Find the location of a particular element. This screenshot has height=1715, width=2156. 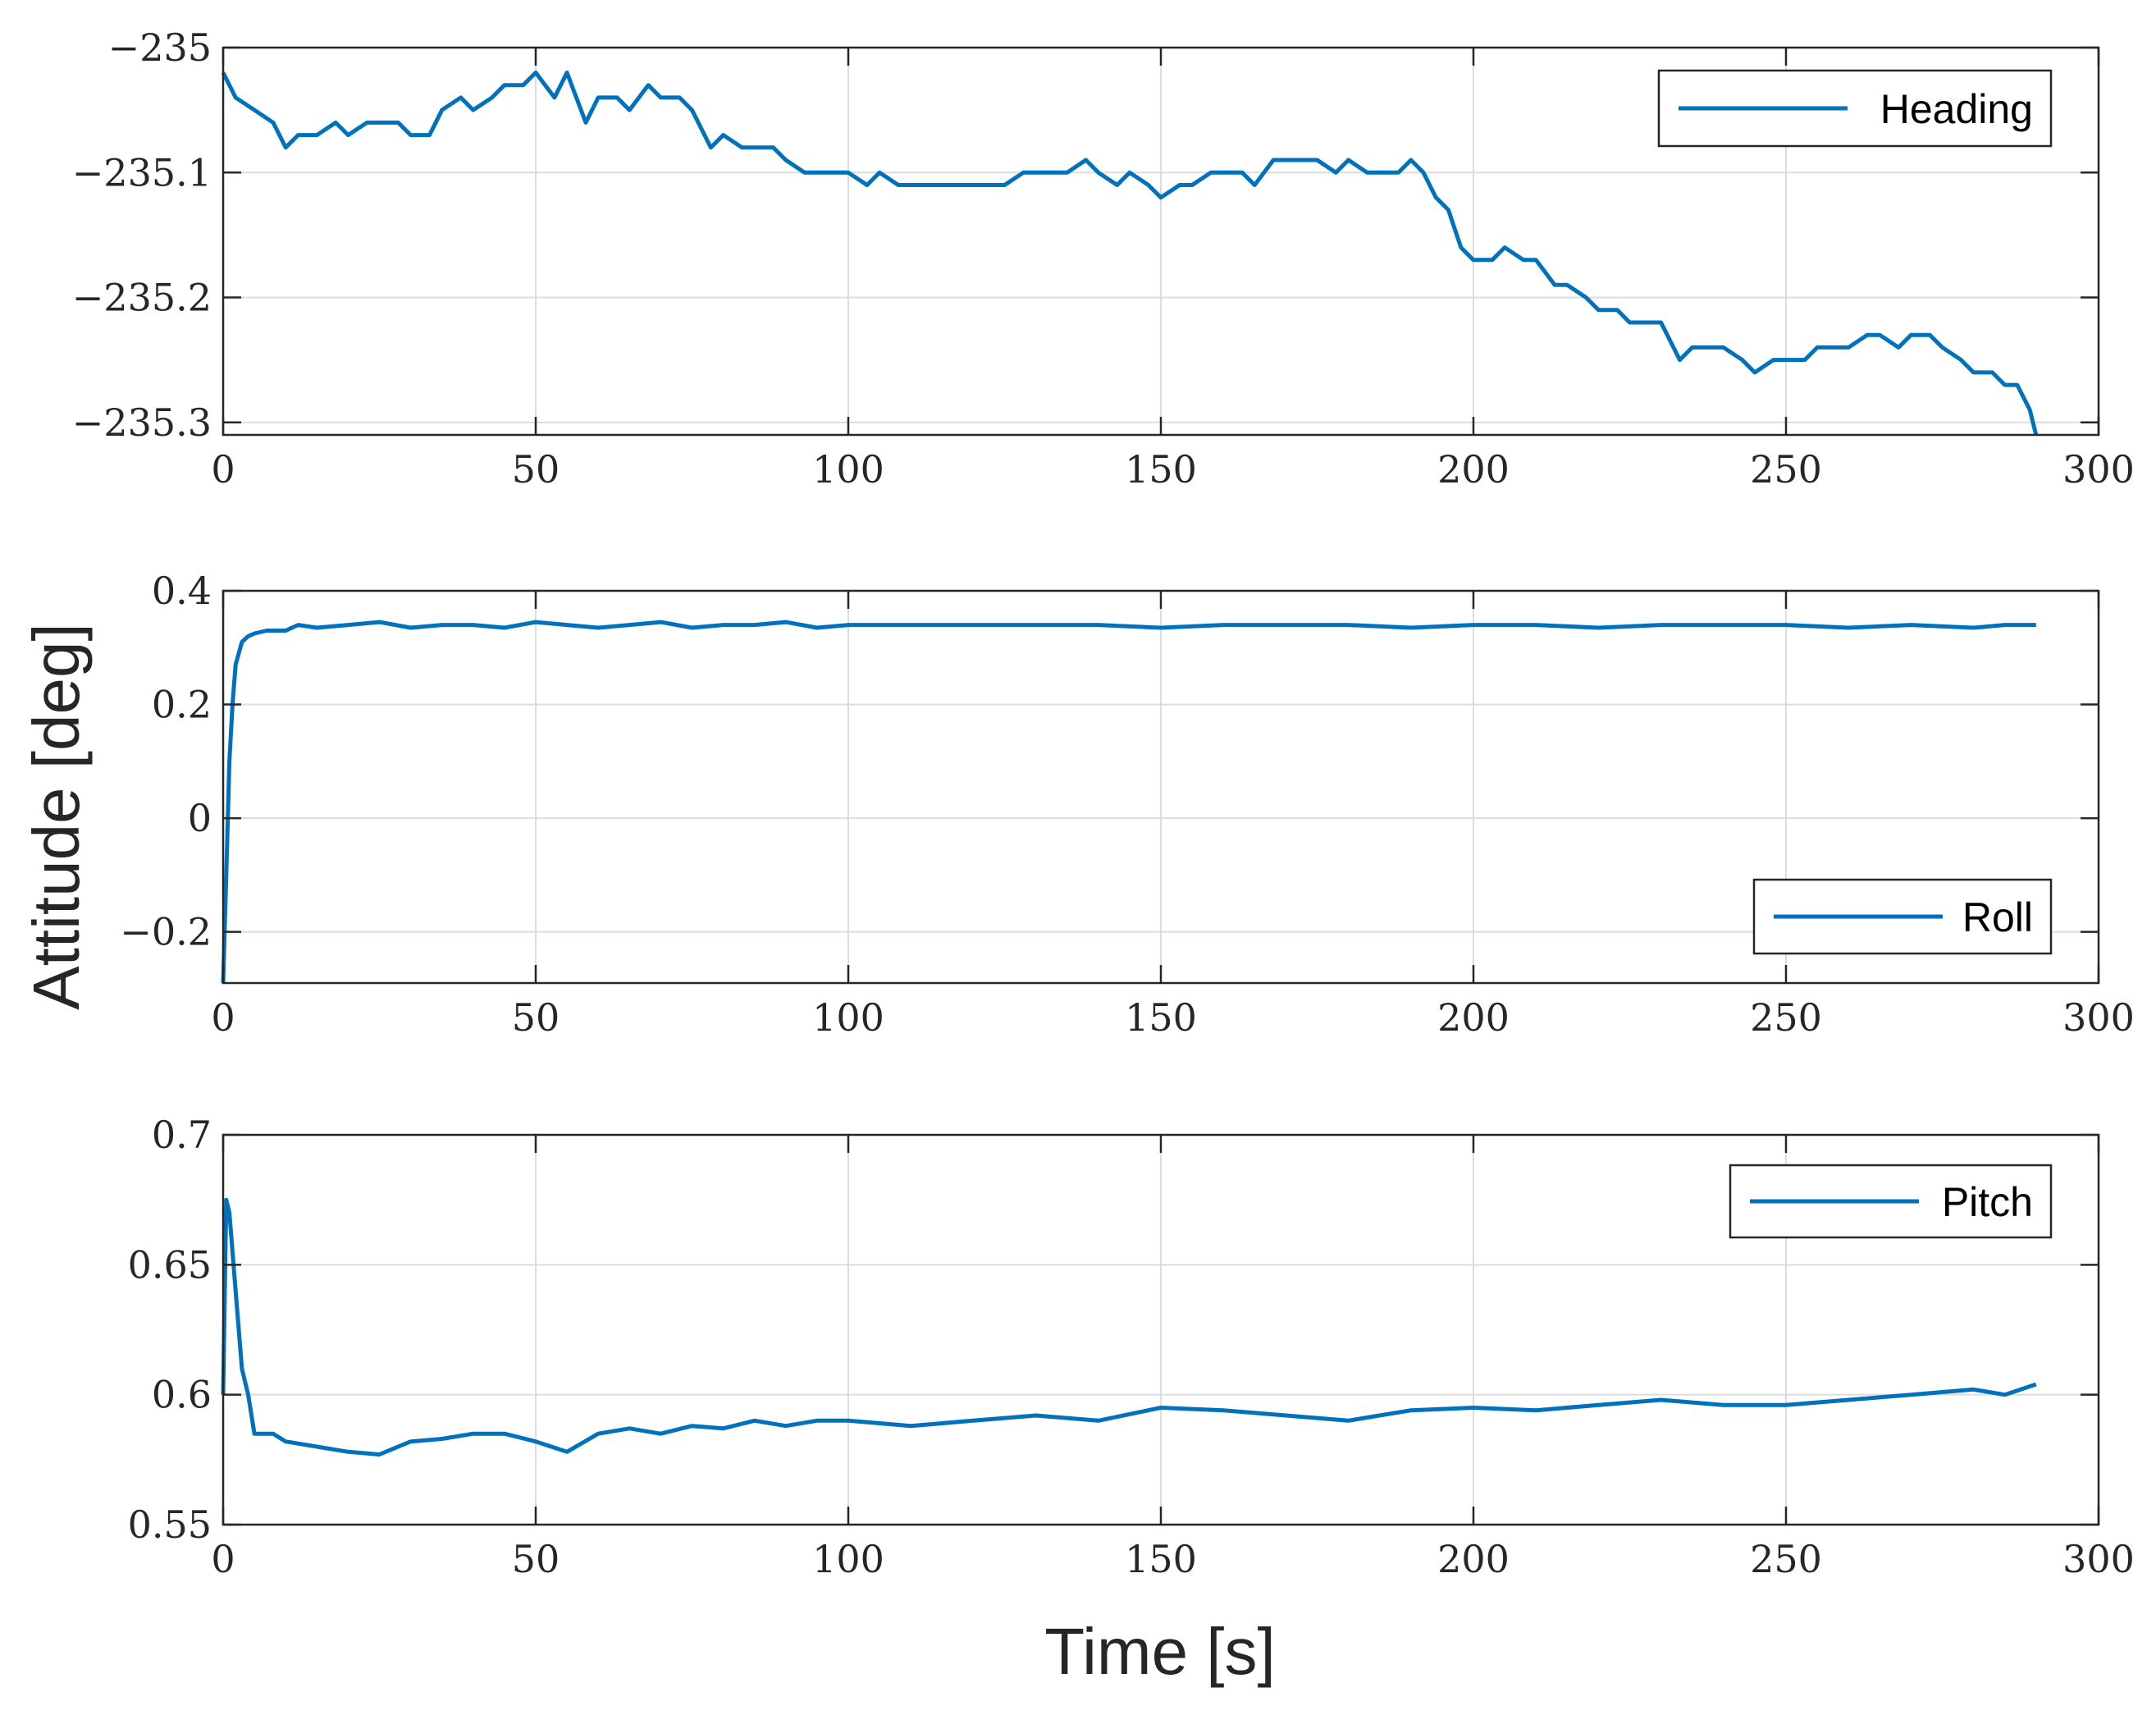

y-tick-label: 0.2 is located at coordinates (182, 705).